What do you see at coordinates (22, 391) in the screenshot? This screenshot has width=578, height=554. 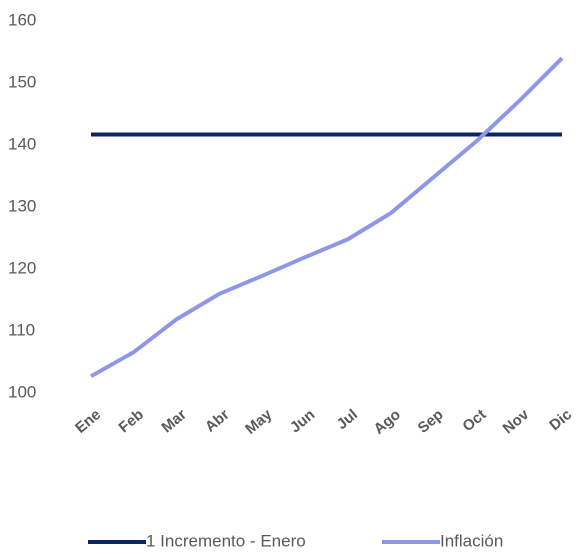 I see `y-tick-label: 100` at bounding box center [22, 391].